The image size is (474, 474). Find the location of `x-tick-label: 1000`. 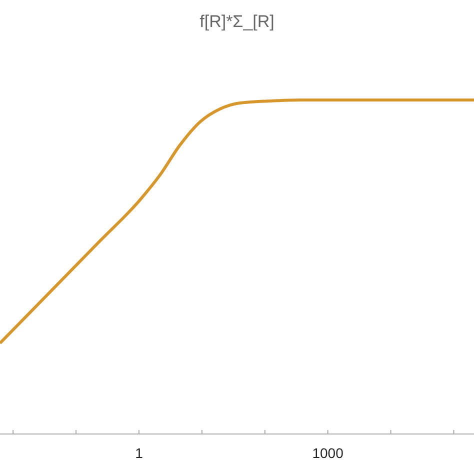

x-tick-label: 1000 is located at coordinates (328, 452).